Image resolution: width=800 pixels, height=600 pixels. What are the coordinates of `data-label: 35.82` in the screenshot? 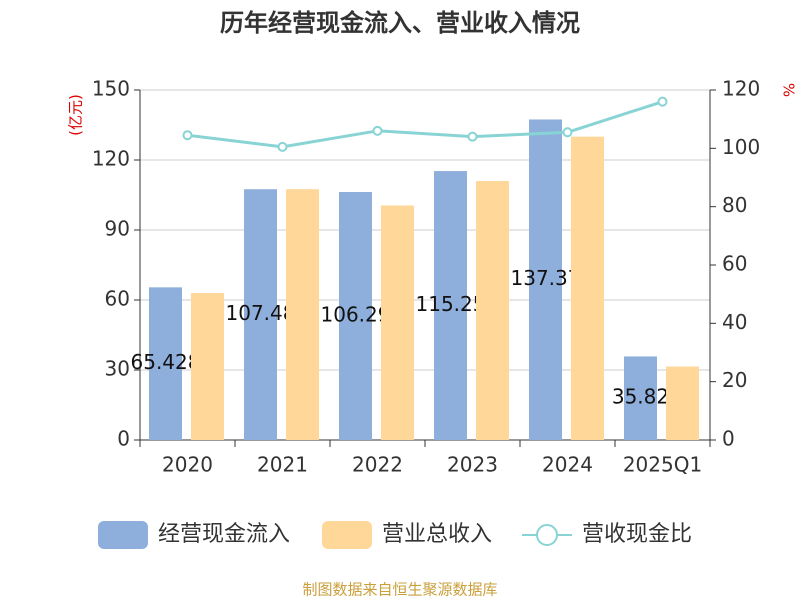 It's located at (640, 397).